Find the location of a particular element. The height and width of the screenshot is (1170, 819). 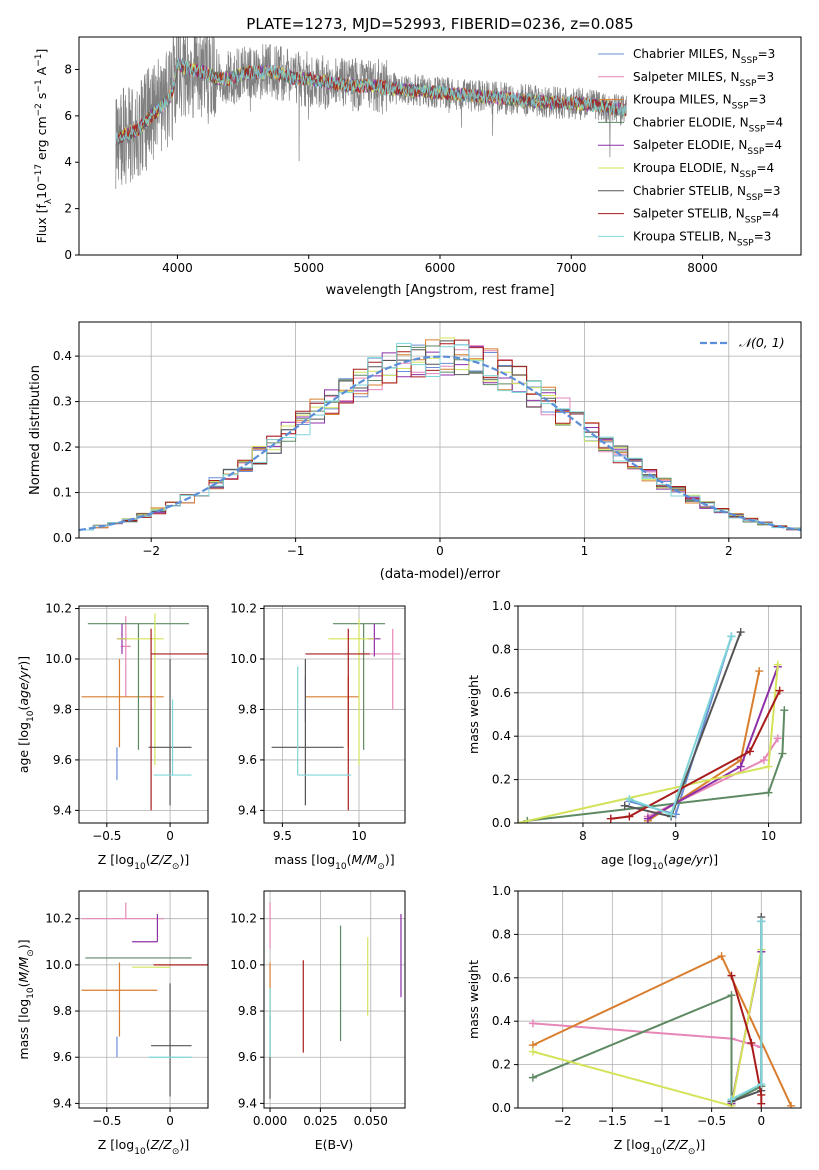

y-tick-label: 0.0 is located at coordinates (501, 1108).